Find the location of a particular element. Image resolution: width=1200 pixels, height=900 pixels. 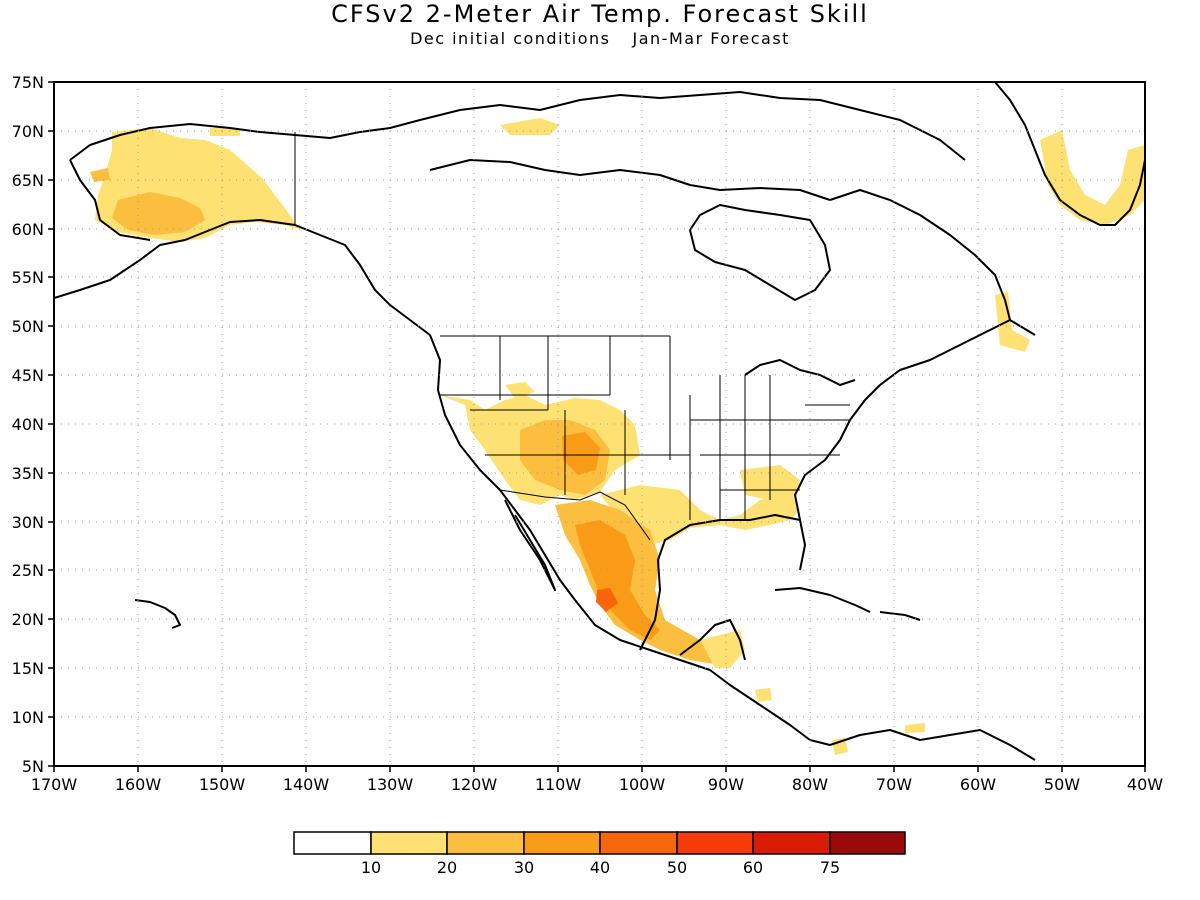

lon-label: 100W is located at coordinates (642, 784).